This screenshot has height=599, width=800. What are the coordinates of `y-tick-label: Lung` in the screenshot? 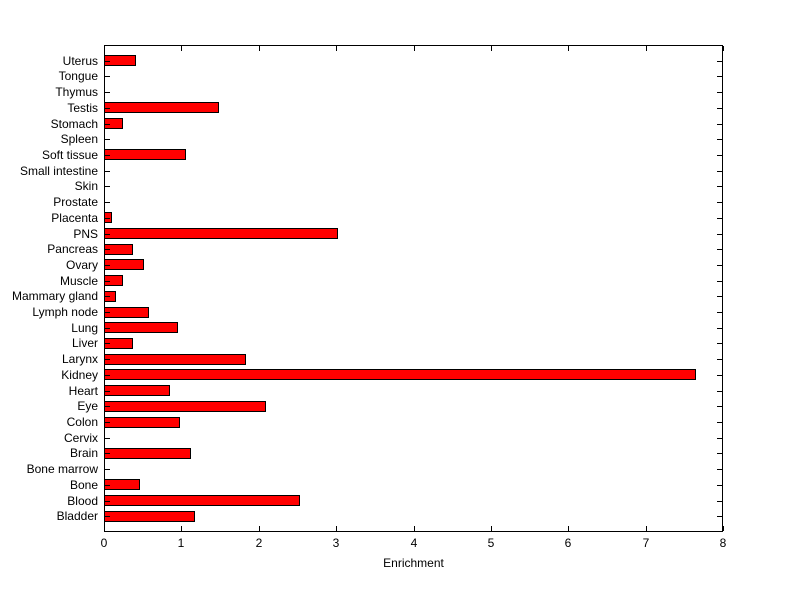 It's located at (84, 327).